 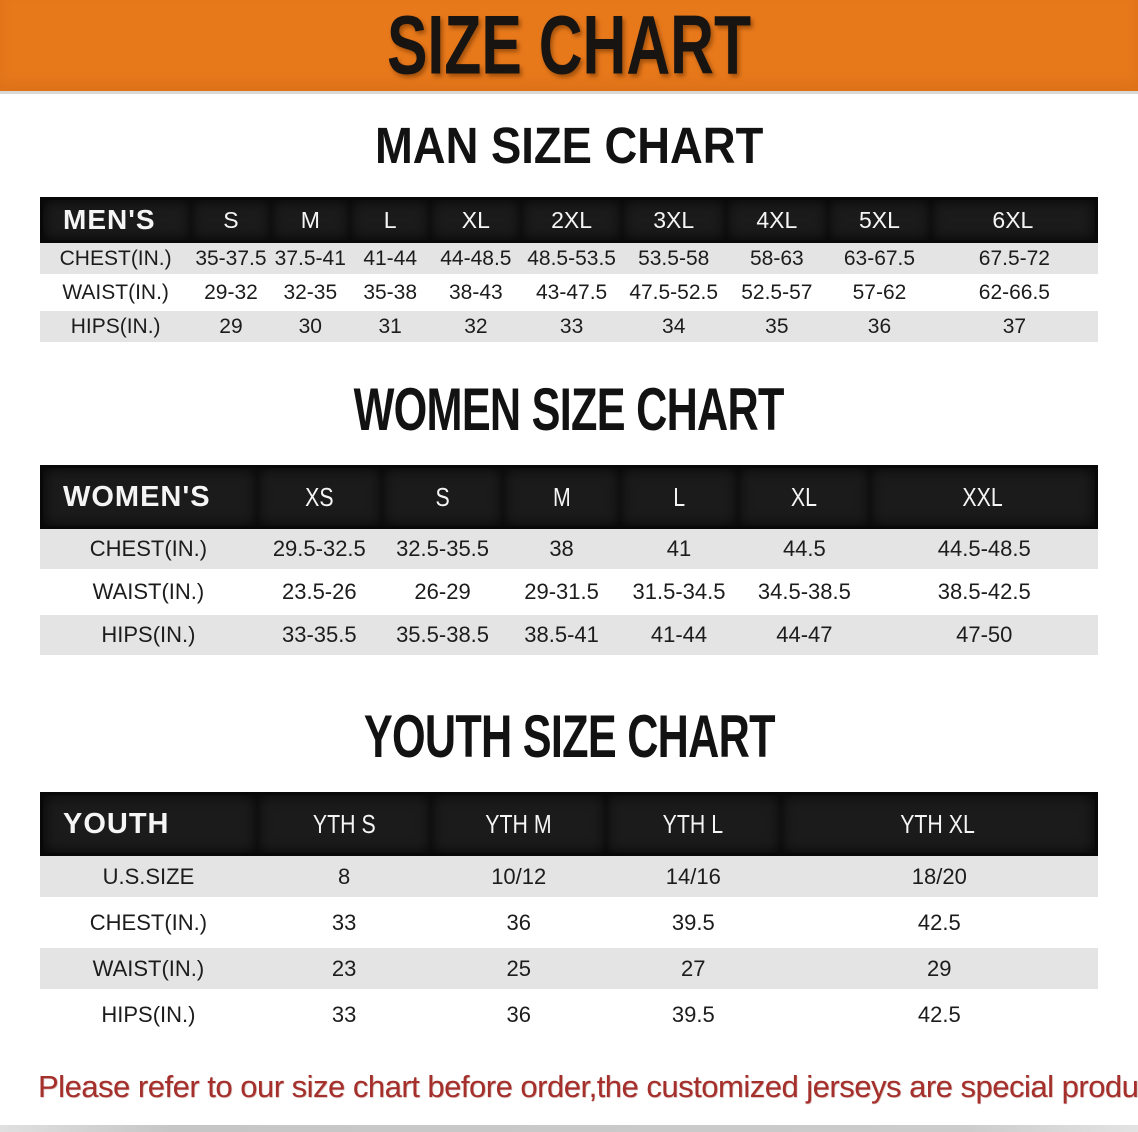 I want to click on size-column-header: YTH M, so click(x=518, y=824).